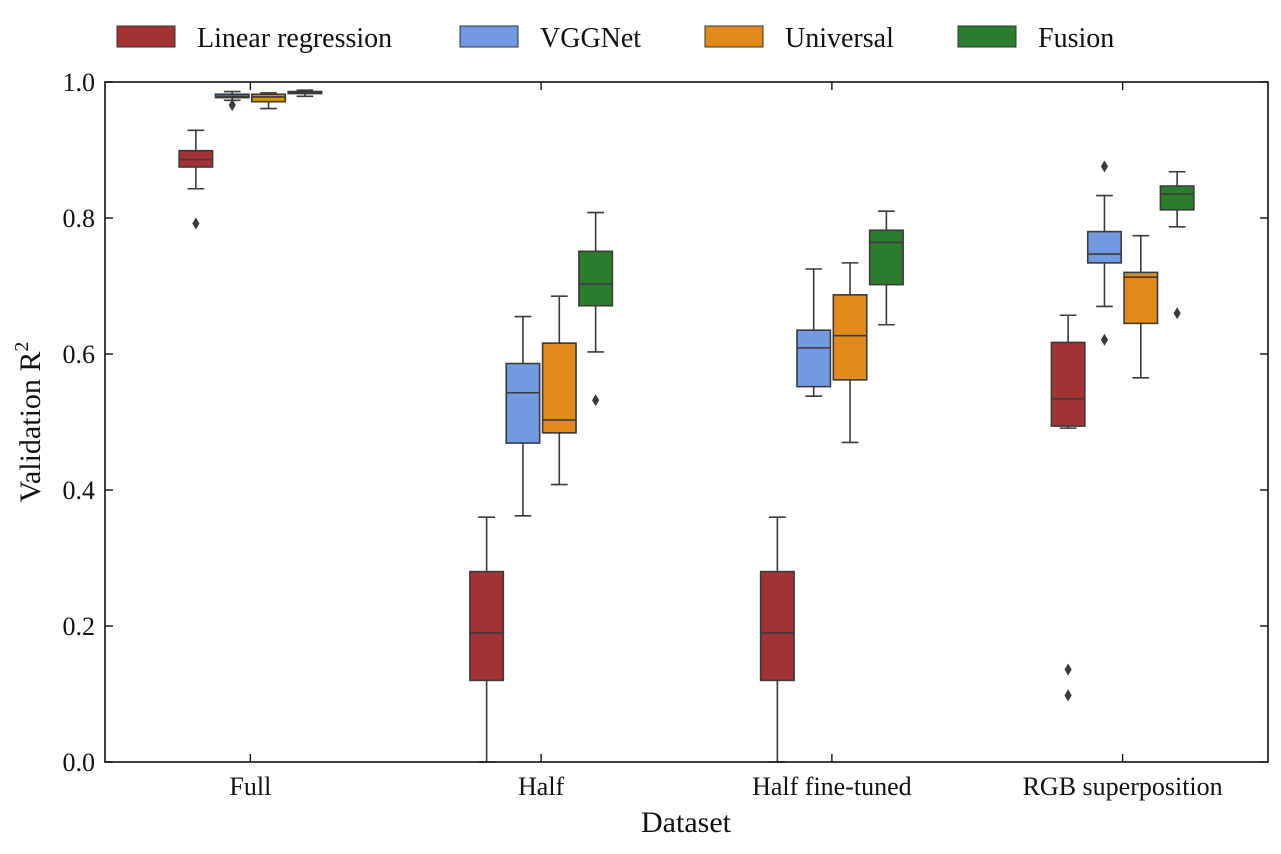 Image resolution: width=1281 pixels, height=854 pixels. What do you see at coordinates (79, 354) in the screenshot?
I see `y-tick-label: 0.6` at bounding box center [79, 354].